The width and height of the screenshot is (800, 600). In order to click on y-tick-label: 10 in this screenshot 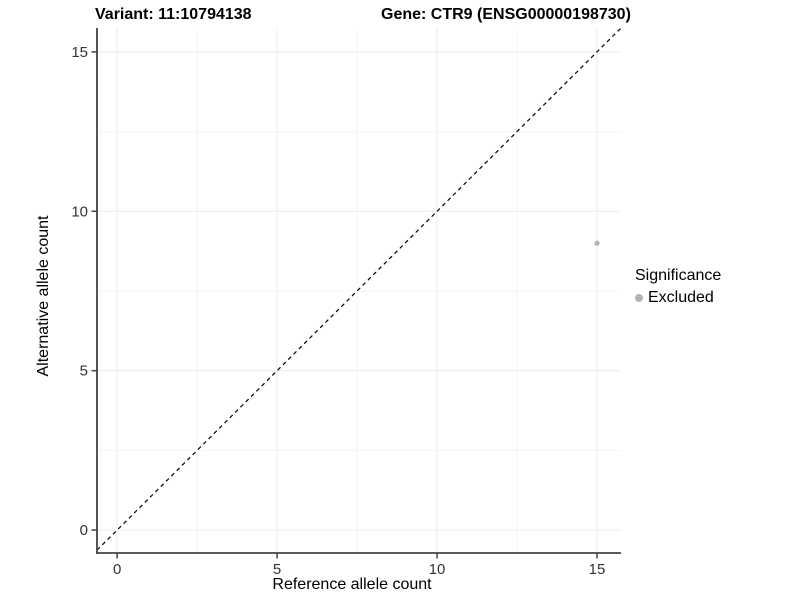, I will do `click(79, 211)`.